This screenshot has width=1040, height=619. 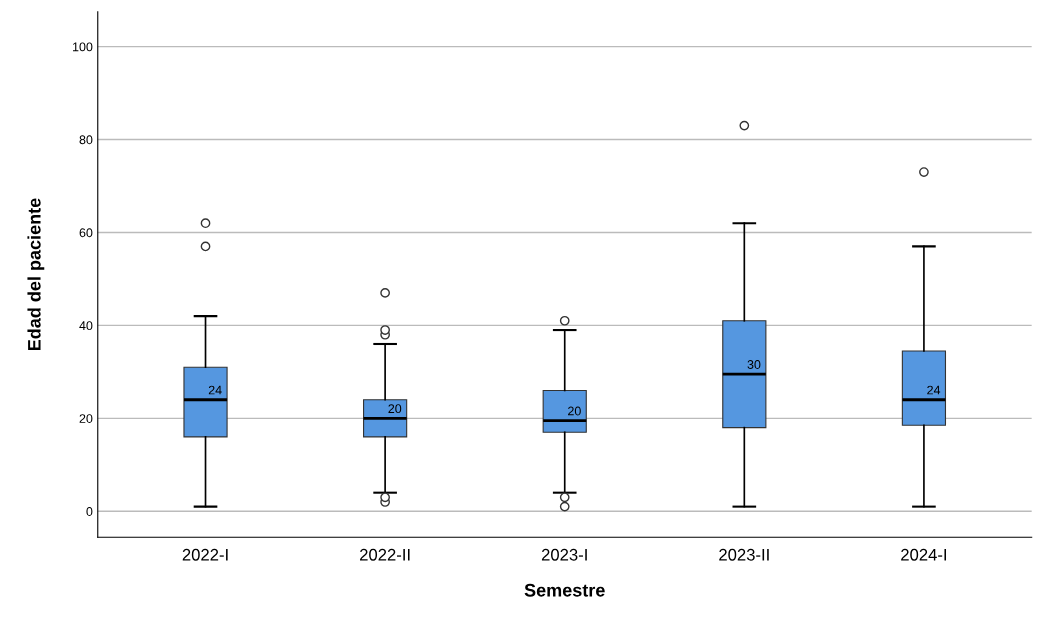 I want to click on y-tick-label: 80, so click(x=86, y=140).